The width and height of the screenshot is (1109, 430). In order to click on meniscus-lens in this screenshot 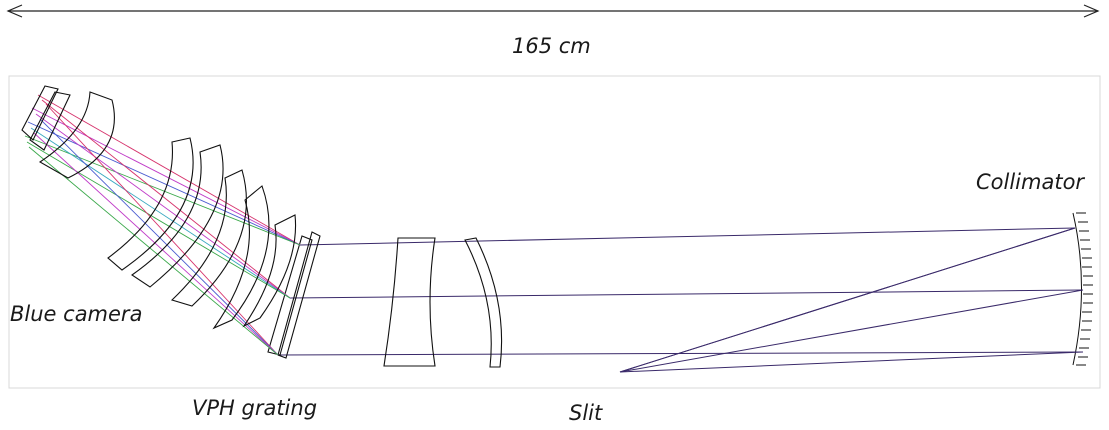, I will do `click(483, 302)`.